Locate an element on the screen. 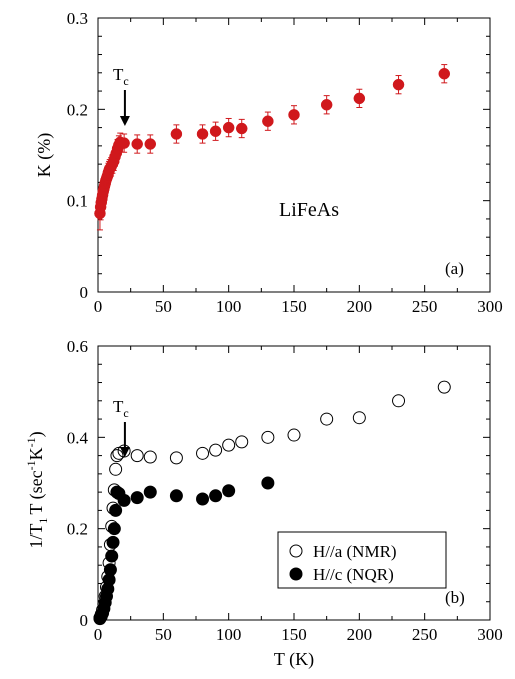 The image size is (515, 679). ylabel-b-a: 1/T is located at coordinates (36, 536).